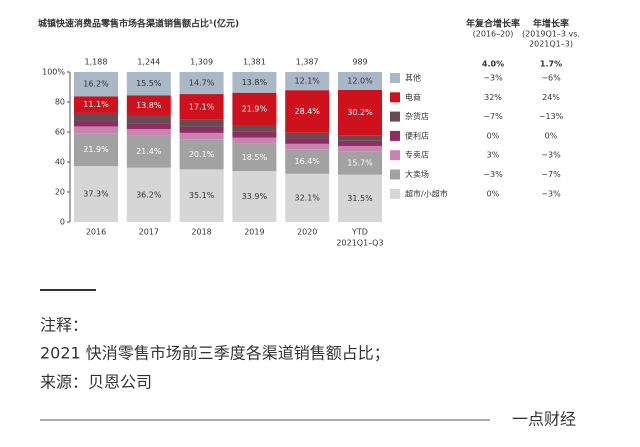 This screenshot has width=640, height=447. I want to click on value-label: 21.4%, so click(149, 151).